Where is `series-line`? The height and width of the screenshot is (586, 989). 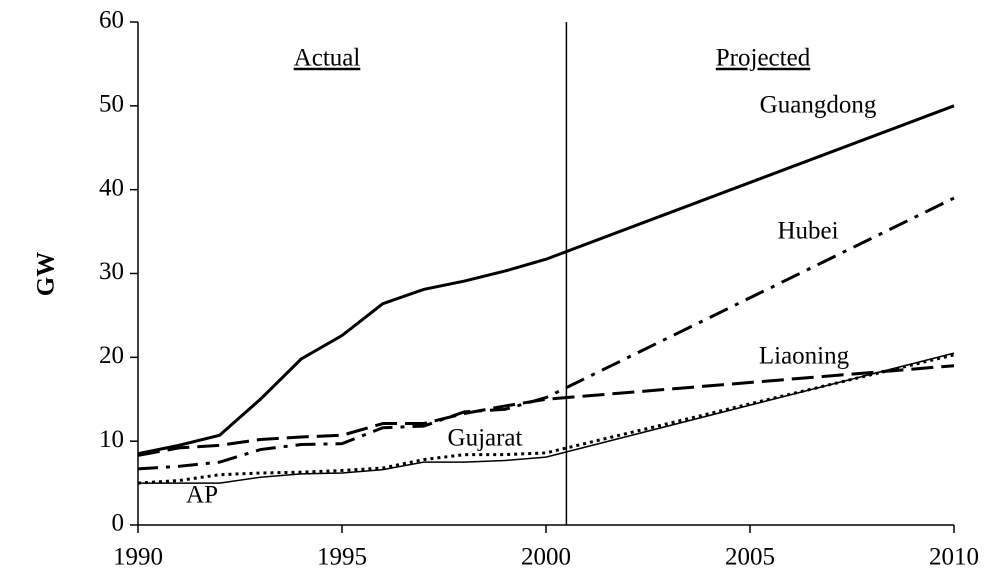 series-line is located at coordinates (546, 410).